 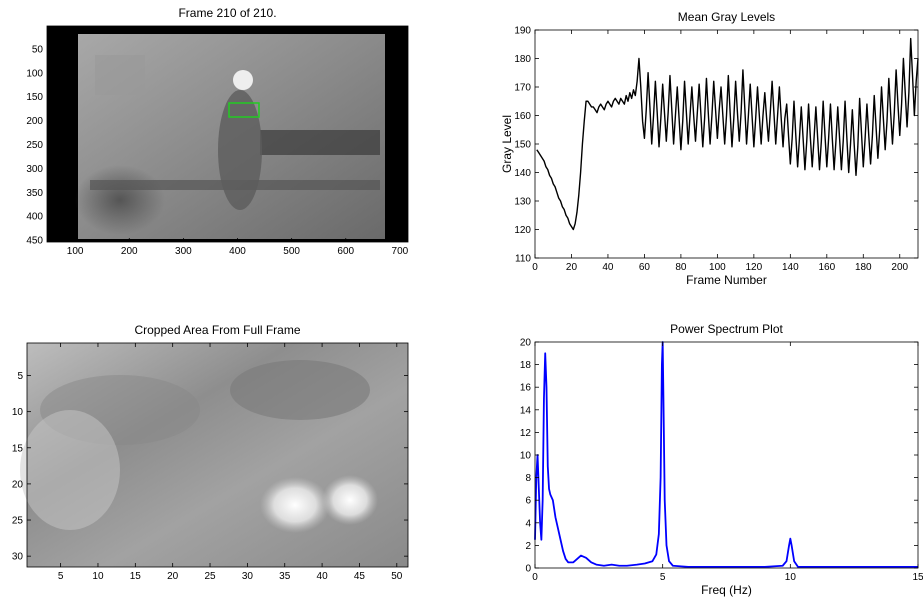 I want to click on x-tick-label: 80, so click(x=681, y=267).